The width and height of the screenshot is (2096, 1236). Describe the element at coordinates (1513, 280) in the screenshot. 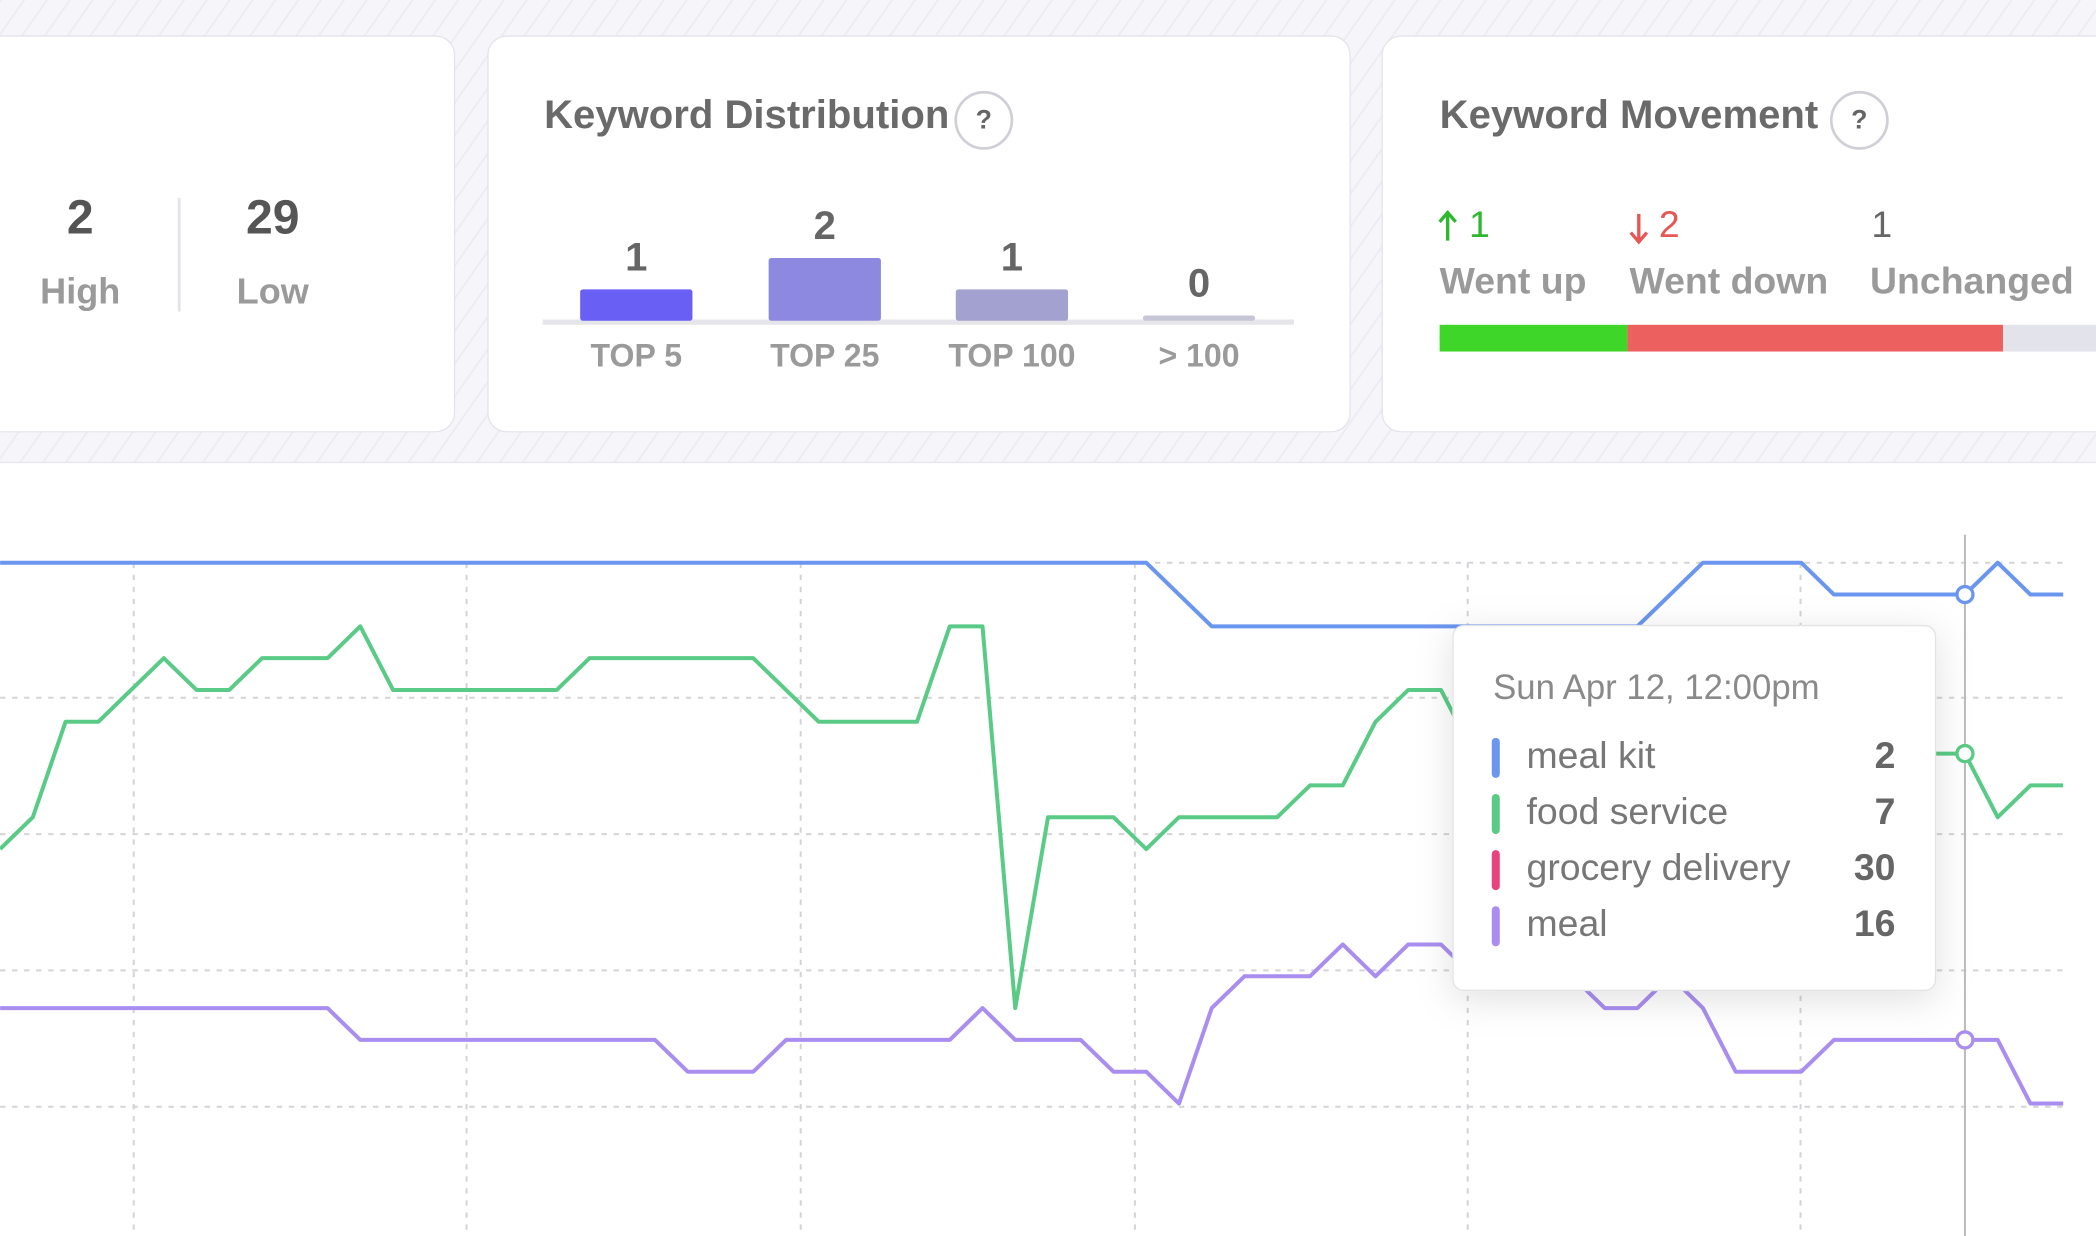

I see `movement-label: Went up` at that location.